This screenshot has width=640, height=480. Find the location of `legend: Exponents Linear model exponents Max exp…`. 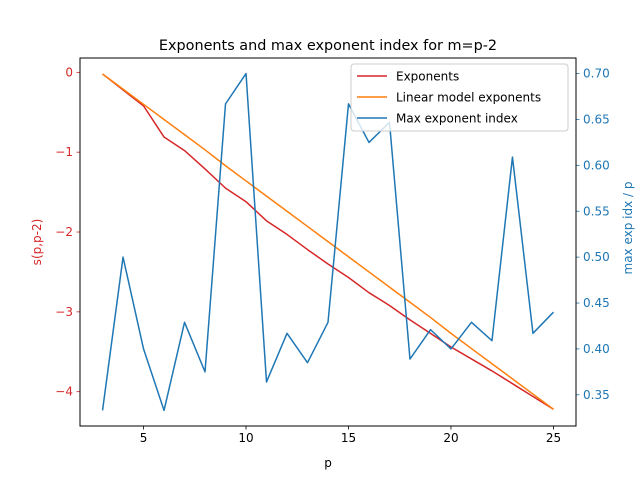

legend: Exponents Linear model exponents Max exp… is located at coordinates (459, 97).